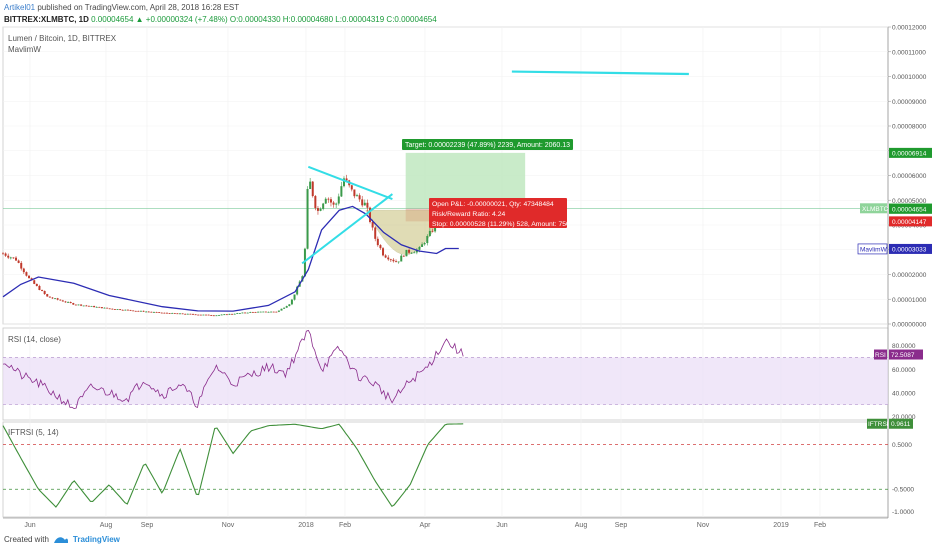 The image size is (932, 550). I want to click on x-tick-label: Sep, so click(147, 525).